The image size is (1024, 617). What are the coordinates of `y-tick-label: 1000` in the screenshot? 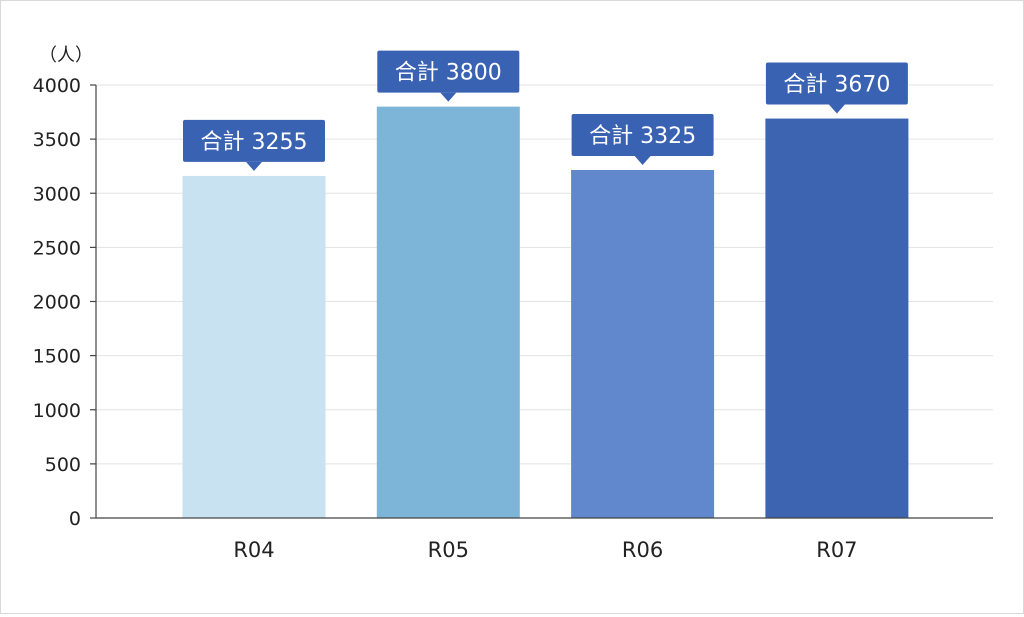 It's located at (57, 411).